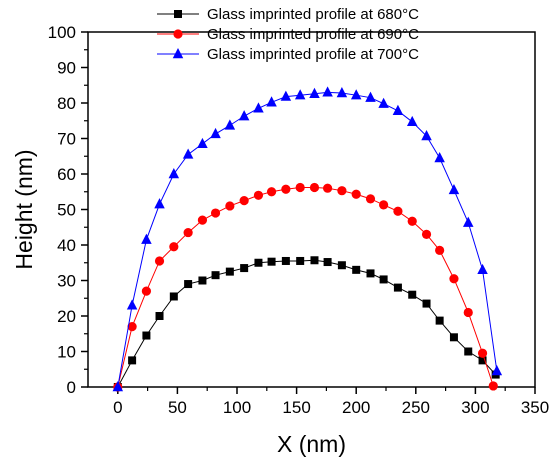 The height and width of the screenshot is (468, 550). Describe the element at coordinates (24, 209) in the screenshot. I see `y-axis-title: Height (nm)` at that location.